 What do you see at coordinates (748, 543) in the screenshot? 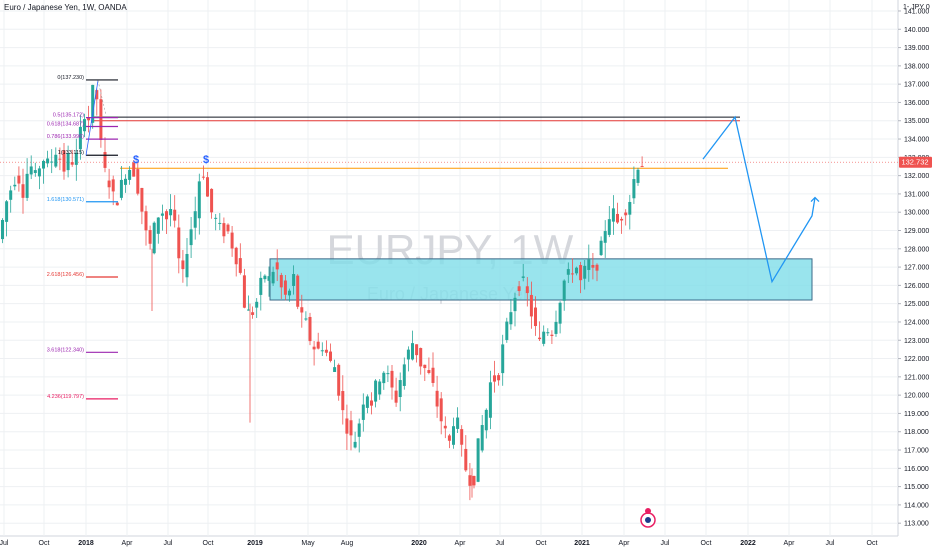
I see `time-tick-label: 2022` at bounding box center [748, 543].